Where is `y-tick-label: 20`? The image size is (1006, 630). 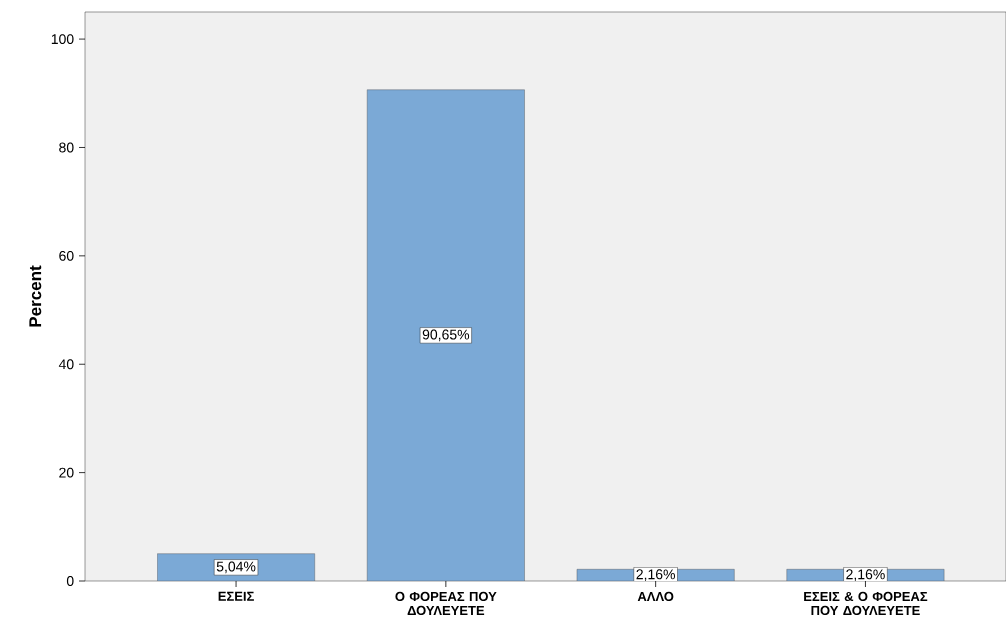
y-tick-label: 20 is located at coordinates (66, 472).